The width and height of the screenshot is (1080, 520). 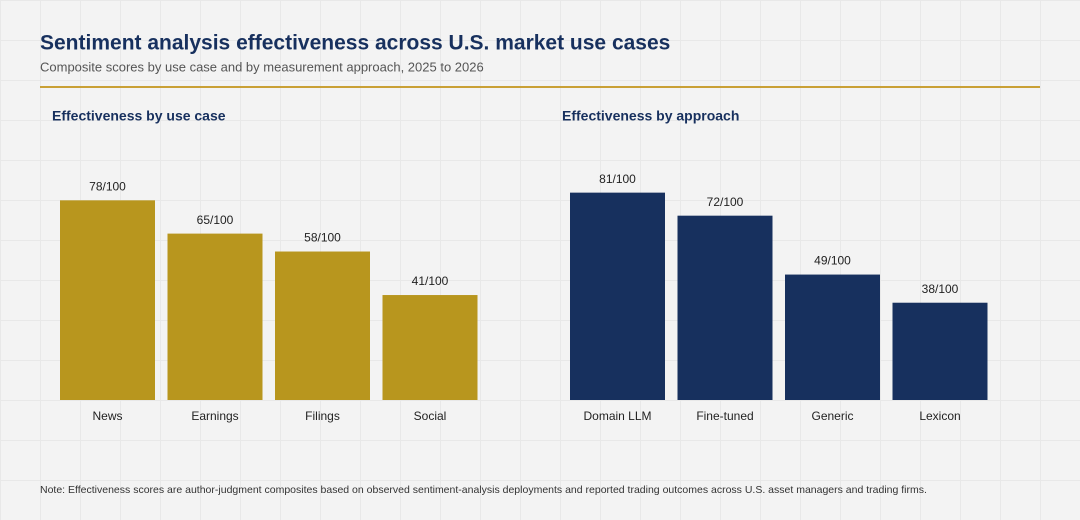 What do you see at coordinates (617, 179) in the screenshot?
I see `value-label: 81/100` at bounding box center [617, 179].